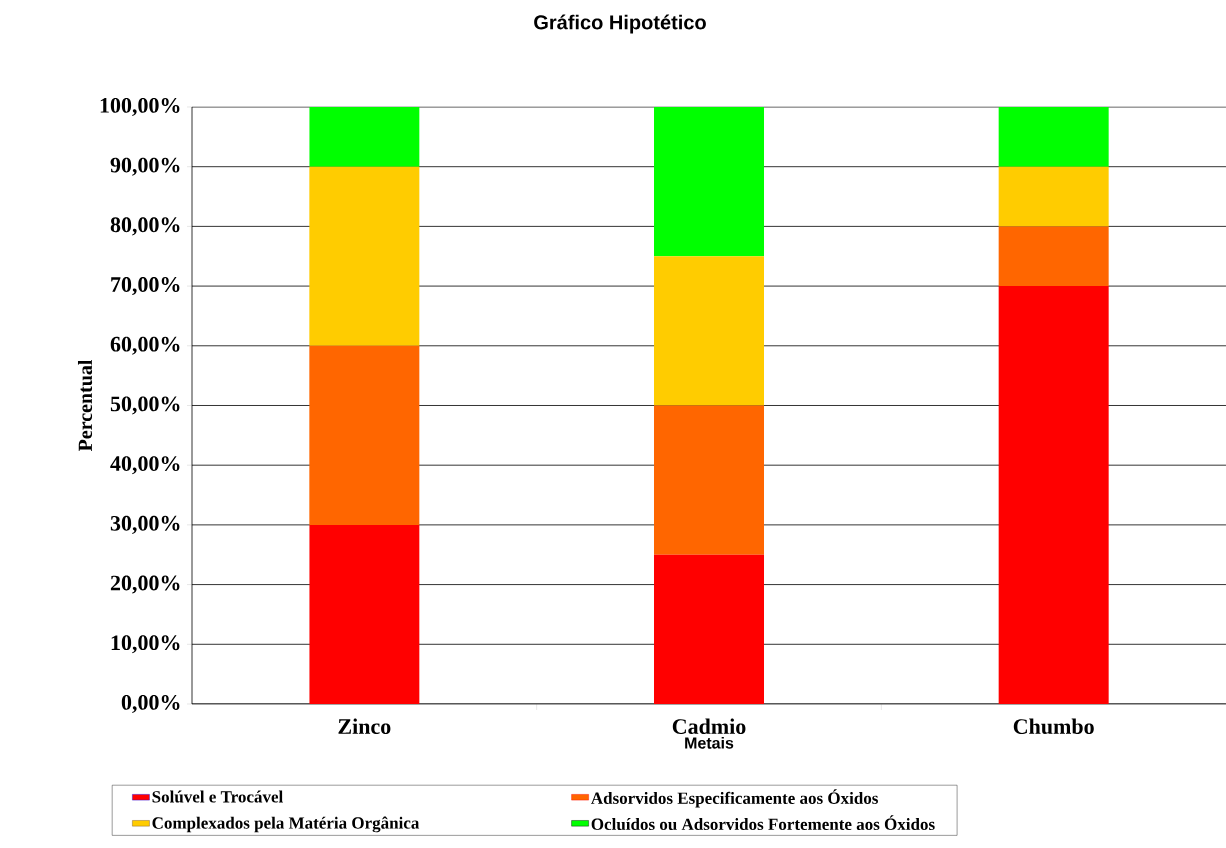 This screenshot has height=848, width=1226. Describe the element at coordinates (145, 465) in the screenshot. I see `y-tick-label: 40,00%` at that location.